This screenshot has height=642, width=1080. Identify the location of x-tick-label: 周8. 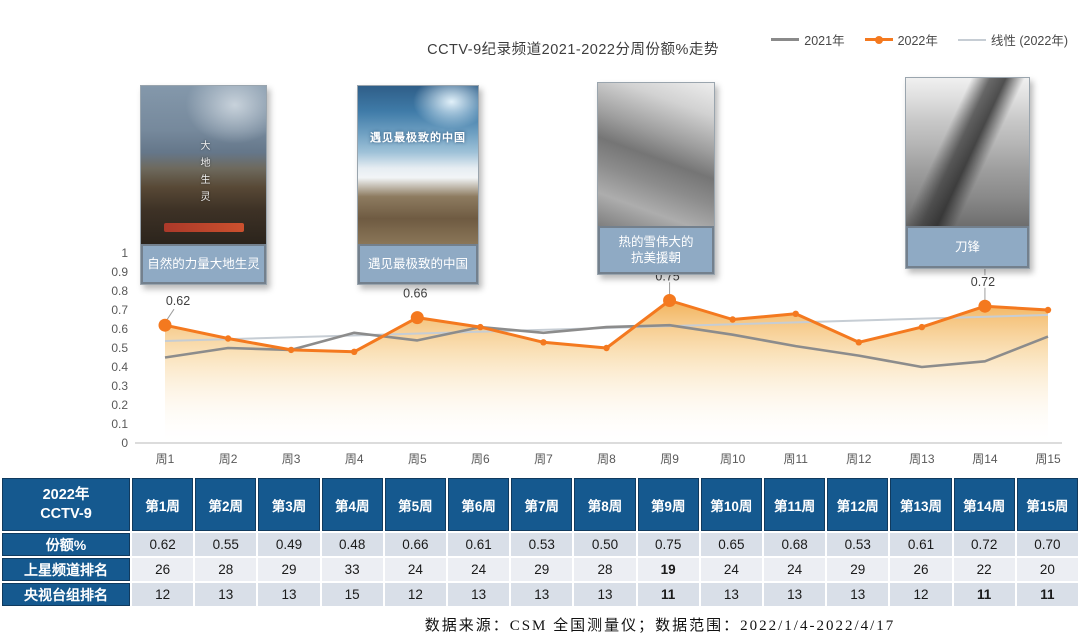
(606, 459).